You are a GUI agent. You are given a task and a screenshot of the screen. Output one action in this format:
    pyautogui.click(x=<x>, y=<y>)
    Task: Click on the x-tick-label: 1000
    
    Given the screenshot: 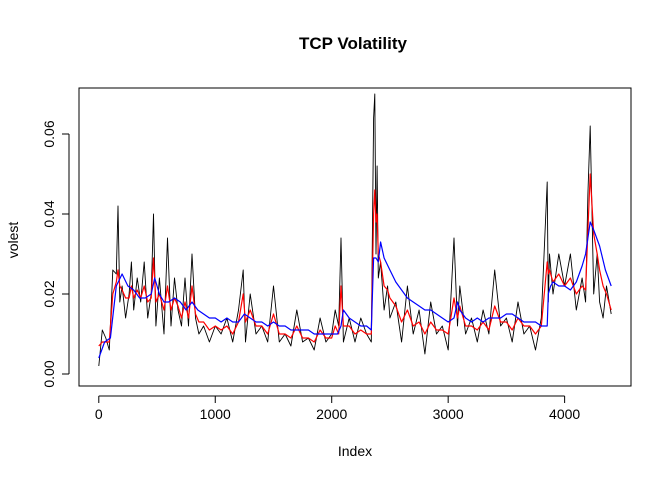 What is the action you would take?
    pyautogui.click(x=215, y=414)
    